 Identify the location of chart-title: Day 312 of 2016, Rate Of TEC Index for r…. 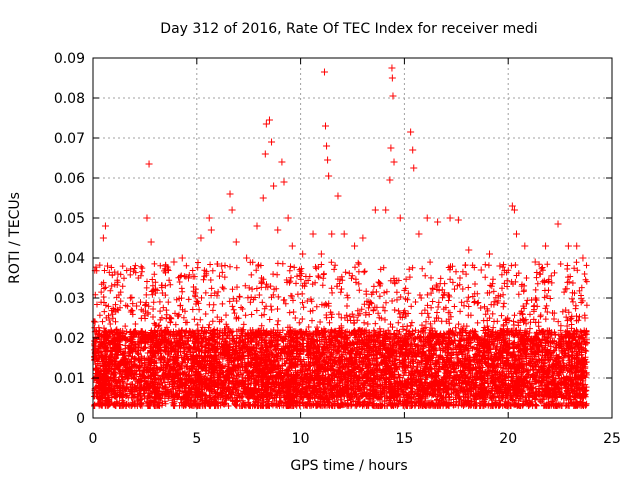
(348, 29).